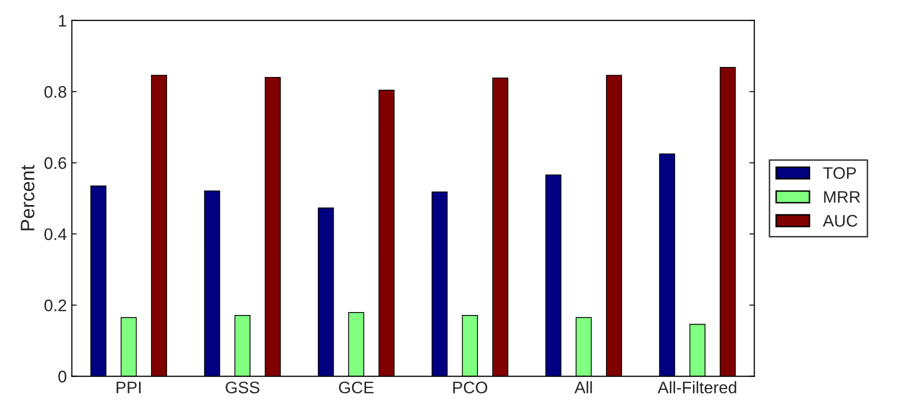 The image size is (898, 409). Describe the element at coordinates (55, 306) in the screenshot. I see `y-tick-label: 0.2` at that location.